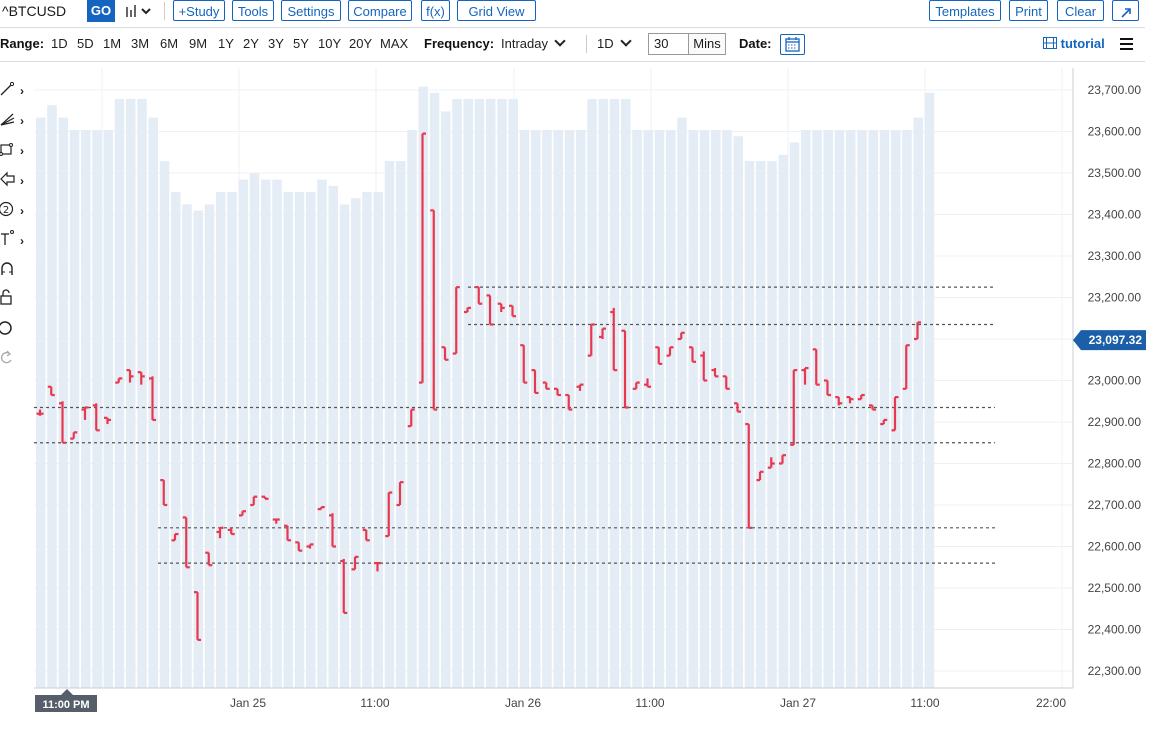 This screenshot has width=1157, height=729. What do you see at coordinates (140, 43) in the screenshot?
I see `range-3m: 3M` at bounding box center [140, 43].